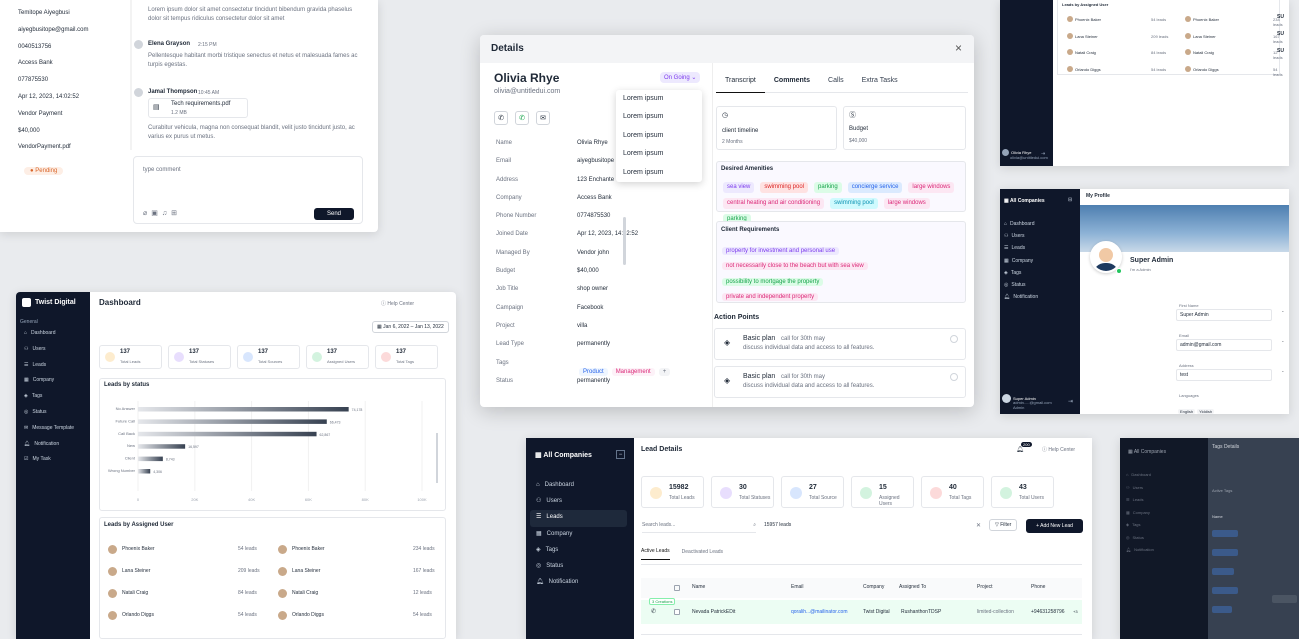  What do you see at coordinates (49, 464) in the screenshot?
I see `nav-item-my-task: ☑ My Task` at bounding box center [49, 464].